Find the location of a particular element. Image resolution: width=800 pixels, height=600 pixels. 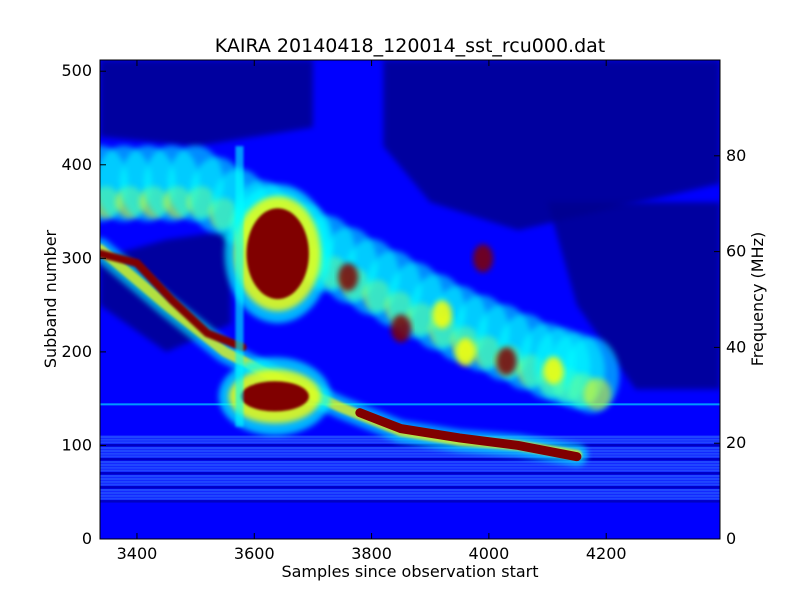

y-axis-right-ticks: 0 20 40 60 80 is located at coordinates (730, 347).